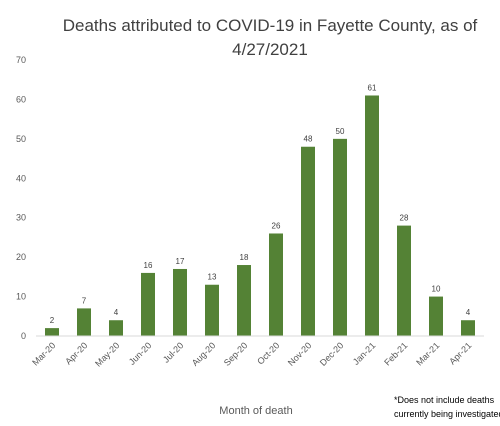  Describe the element at coordinates (84, 300) in the screenshot. I see `data-label: 7` at that location.